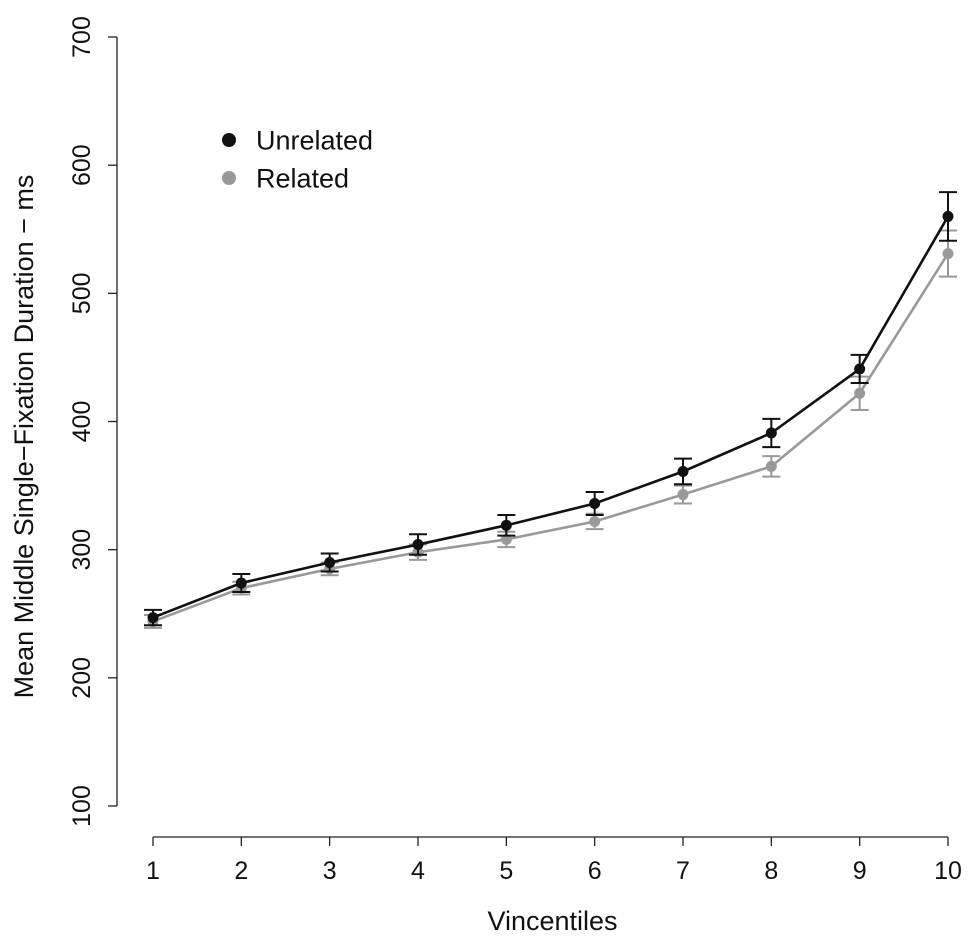 The height and width of the screenshot is (940, 971). What do you see at coordinates (241, 871) in the screenshot?
I see `x-tick-label: 2` at bounding box center [241, 871].